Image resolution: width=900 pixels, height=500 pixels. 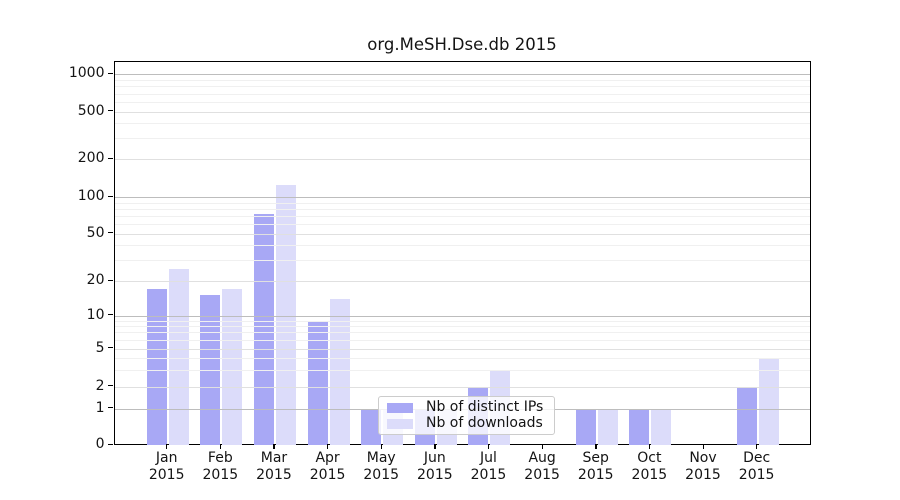 I want to click on y-tick-label-2: 2, so click(x=100, y=385).